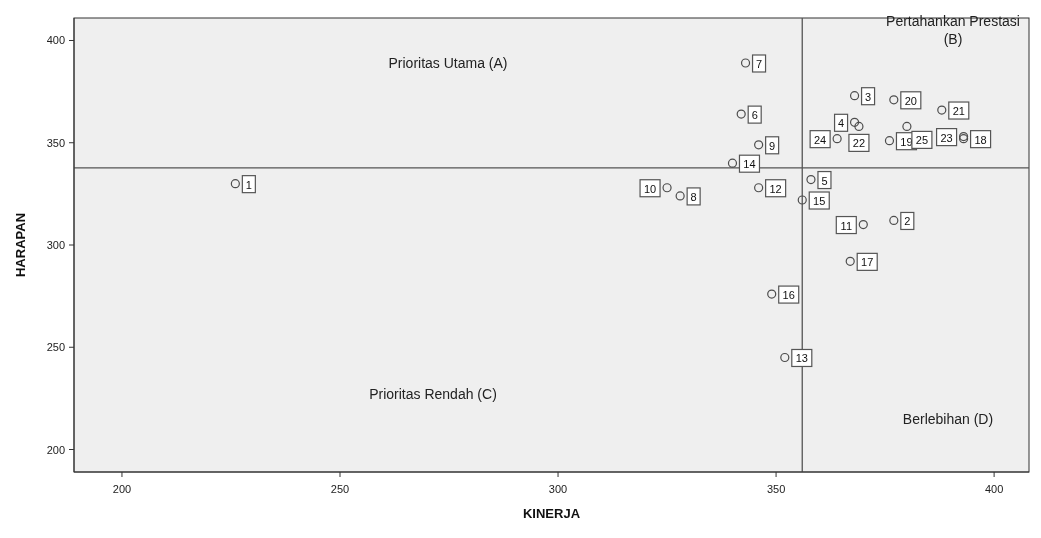  Describe the element at coordinates (788, 295) in the screenshot. I see `annotation: 16` at that location.